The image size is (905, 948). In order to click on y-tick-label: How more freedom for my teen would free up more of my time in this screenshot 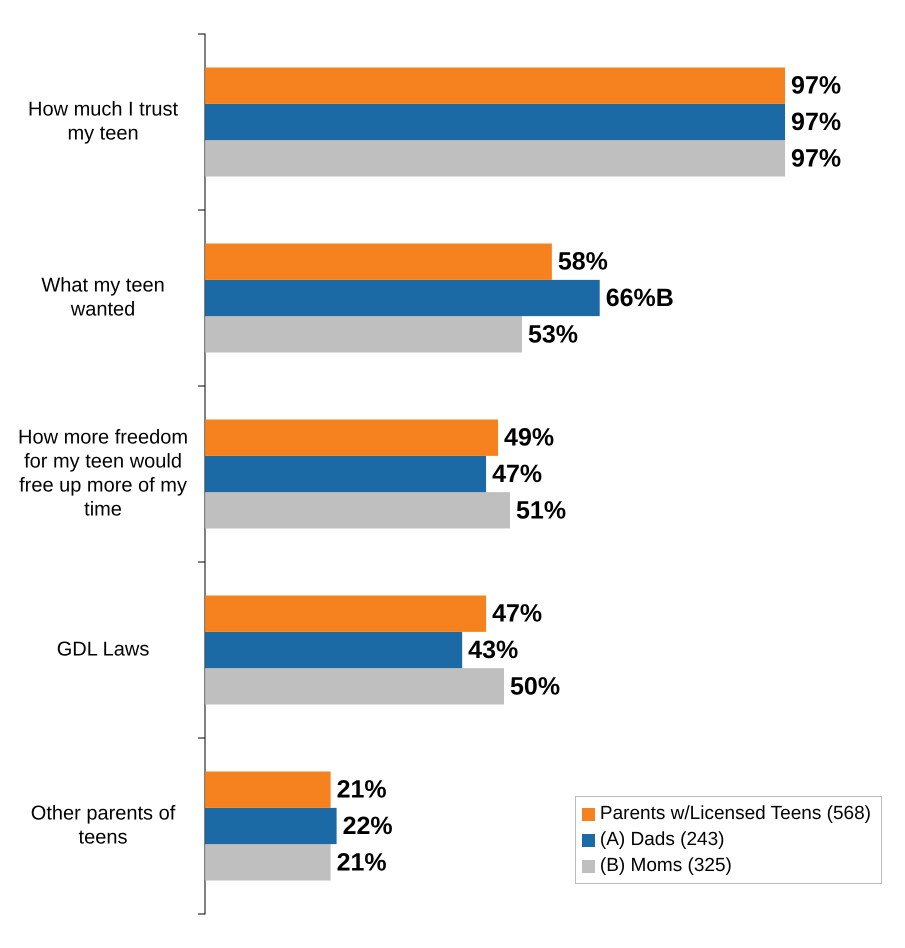, I will do `click(103, 473)`.